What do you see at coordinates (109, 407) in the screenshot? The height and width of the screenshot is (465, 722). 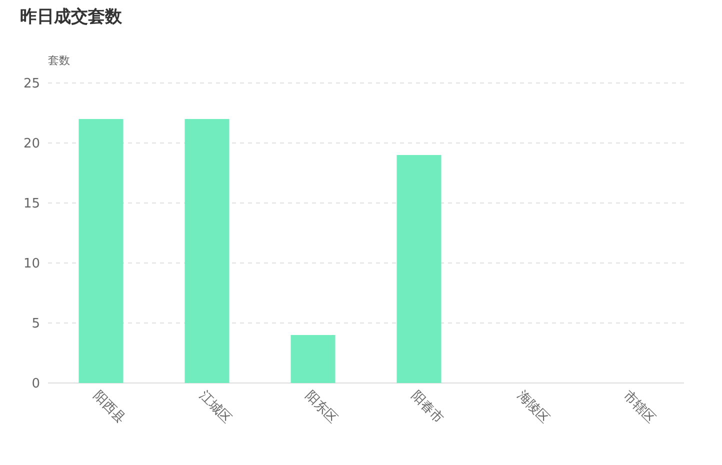 I see `x-tick-label: 阳西县` at bounding box center [109, 407].